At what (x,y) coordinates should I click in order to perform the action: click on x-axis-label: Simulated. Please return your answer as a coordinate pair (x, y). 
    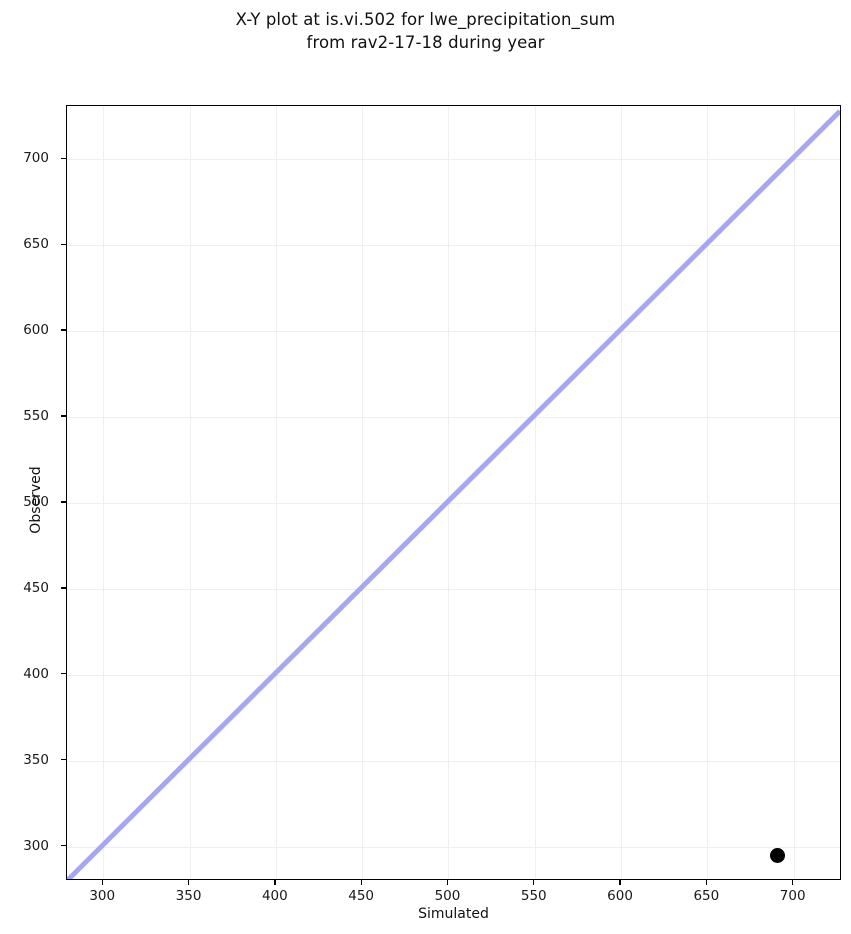
    Looking at the image, I should click on (453, 914).